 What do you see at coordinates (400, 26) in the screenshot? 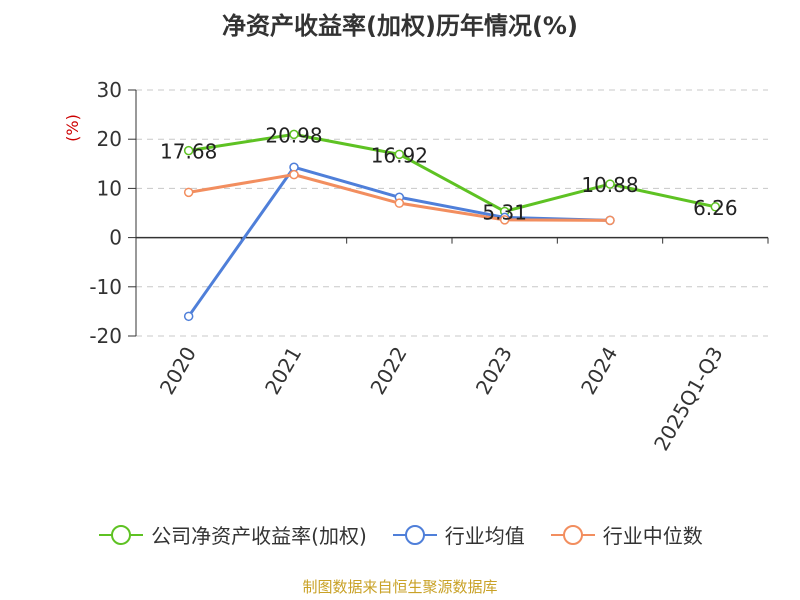
I see `chart-title: 净资产收益率(加权)历年情况(%)` at bounding box center [400, 26].